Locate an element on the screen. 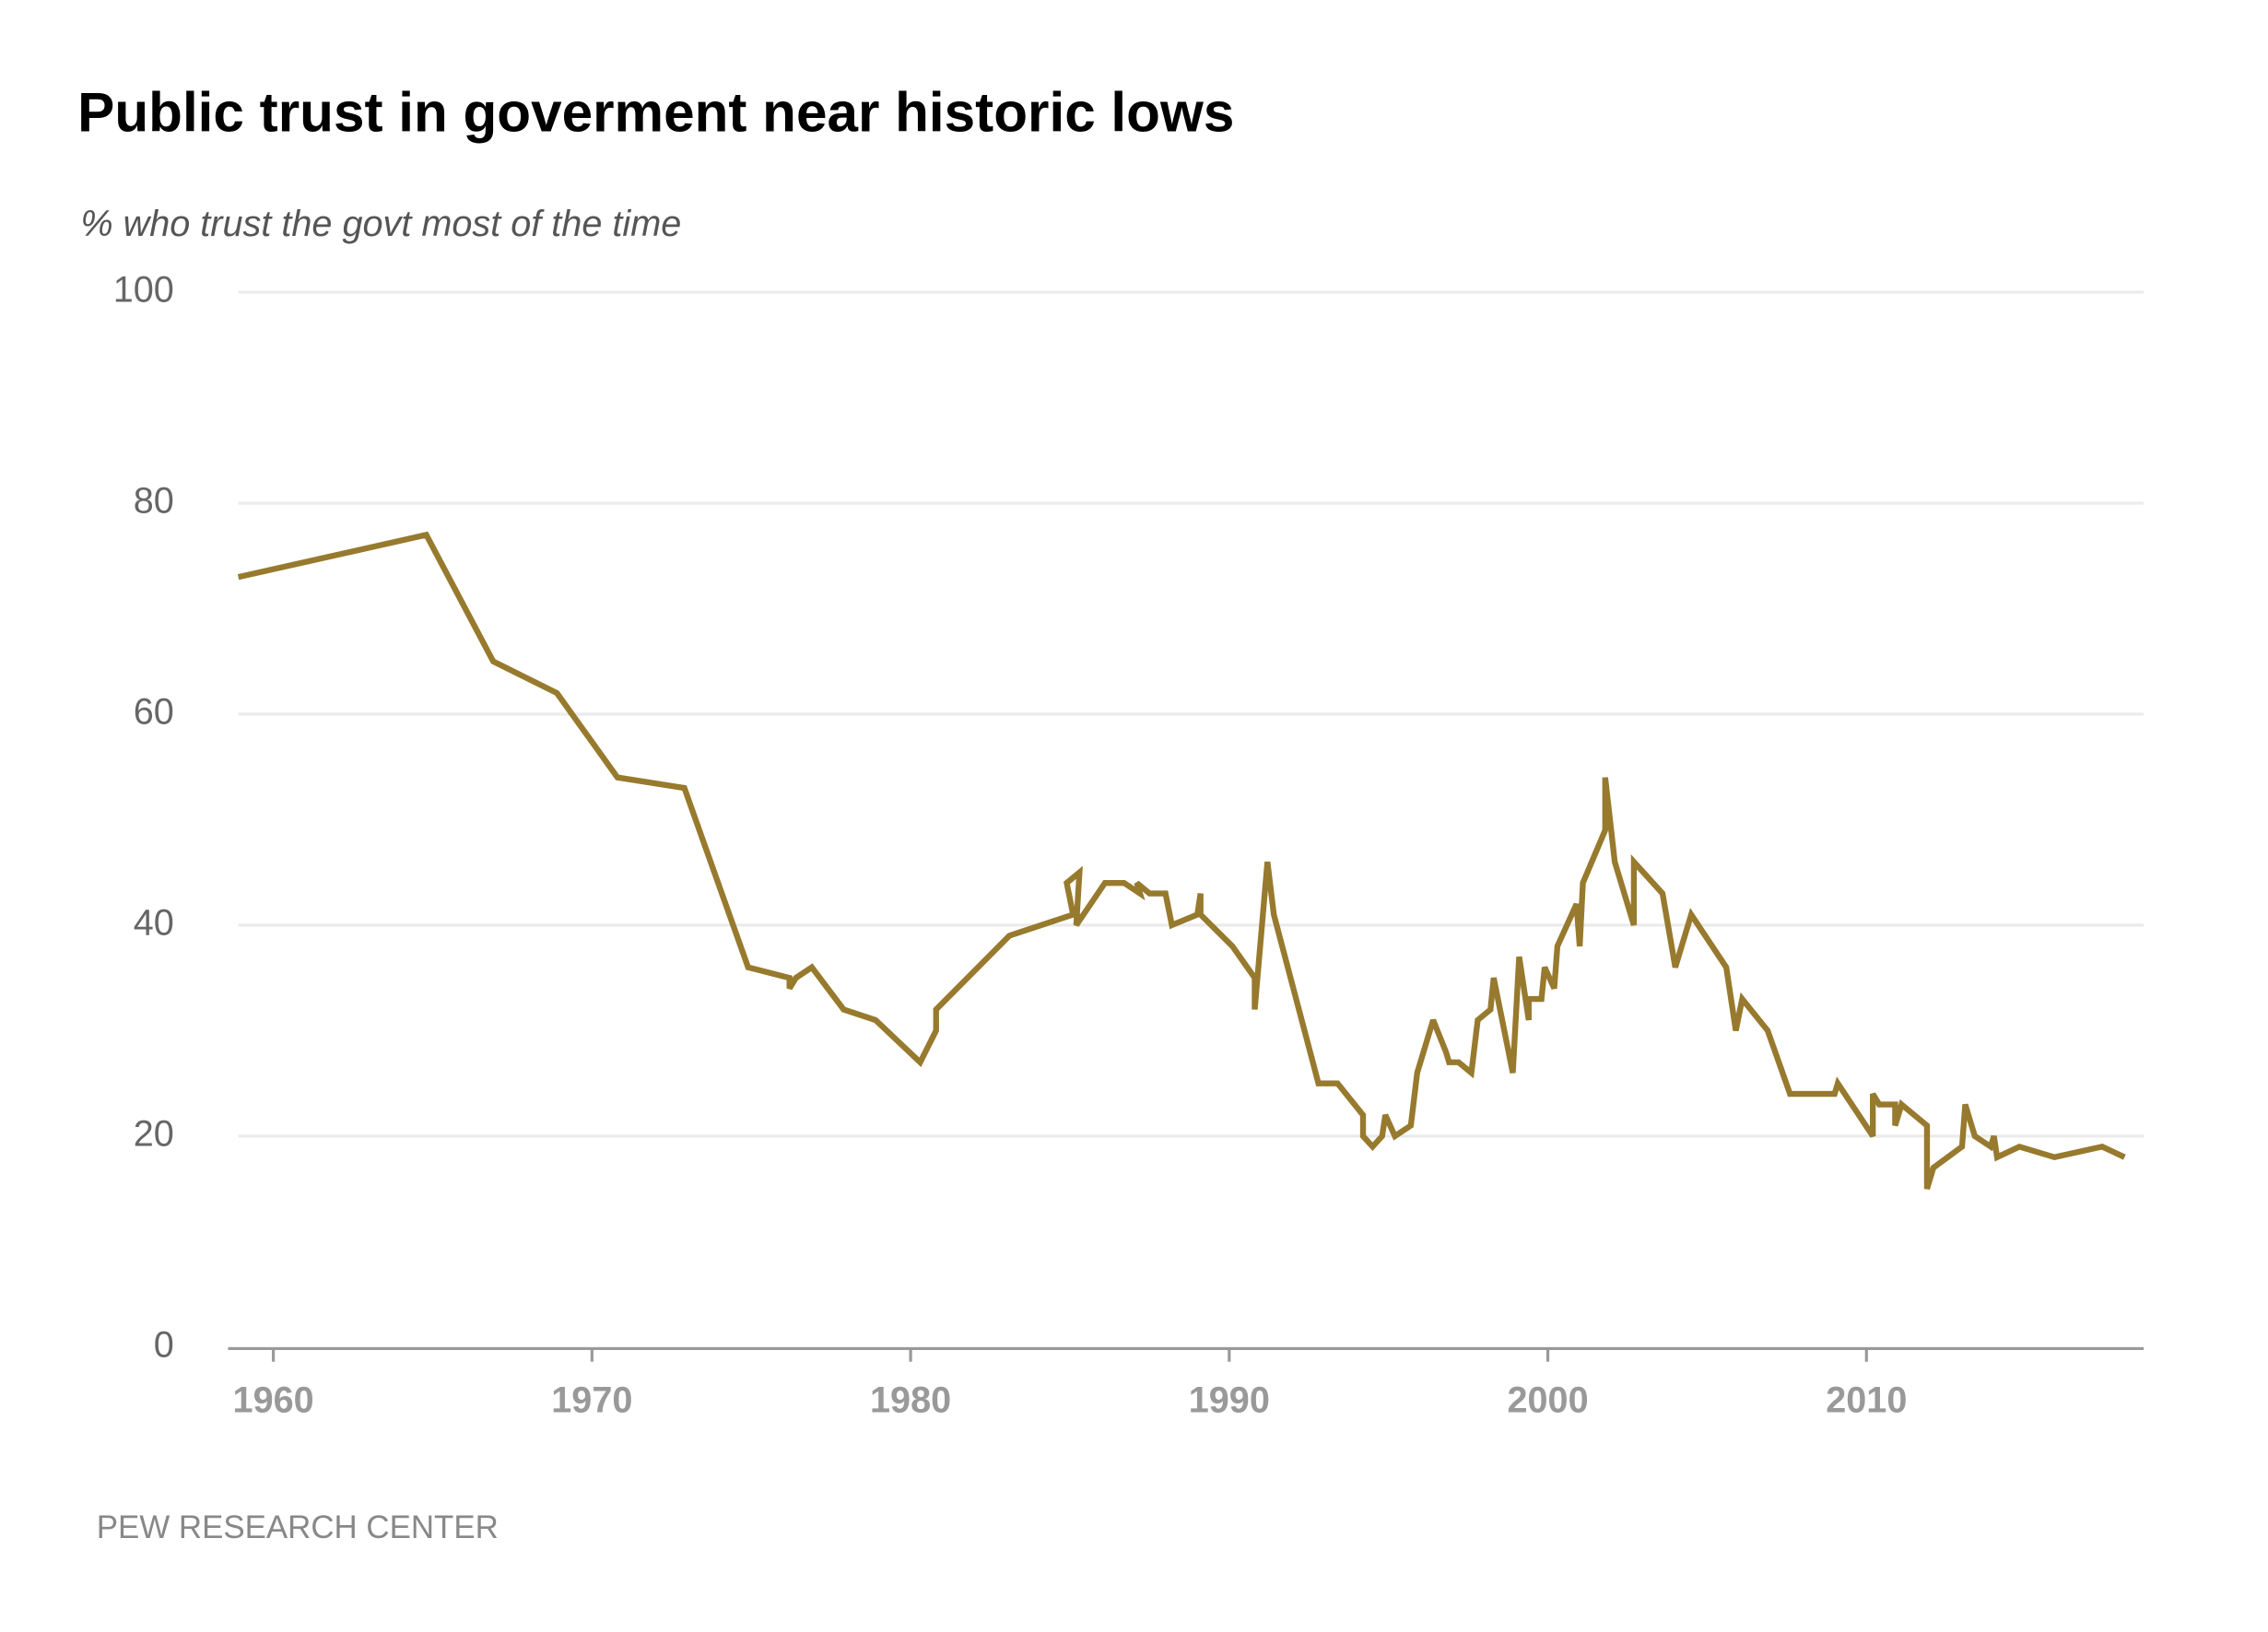  x-tick-label: 2000 is located at coordinates (1547, 1400).